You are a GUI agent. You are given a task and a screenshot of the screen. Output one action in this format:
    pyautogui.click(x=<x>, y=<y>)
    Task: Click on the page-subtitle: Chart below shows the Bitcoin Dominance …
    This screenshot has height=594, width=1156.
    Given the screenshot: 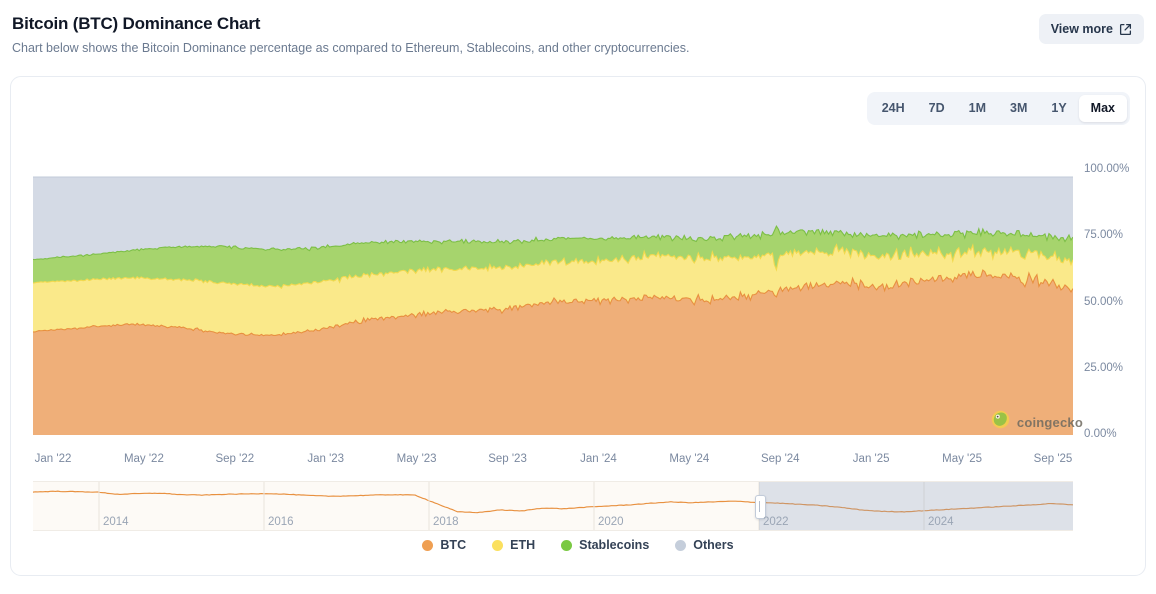 What is the action you would take?
    pyautogui.click(x=351, y=48)
    